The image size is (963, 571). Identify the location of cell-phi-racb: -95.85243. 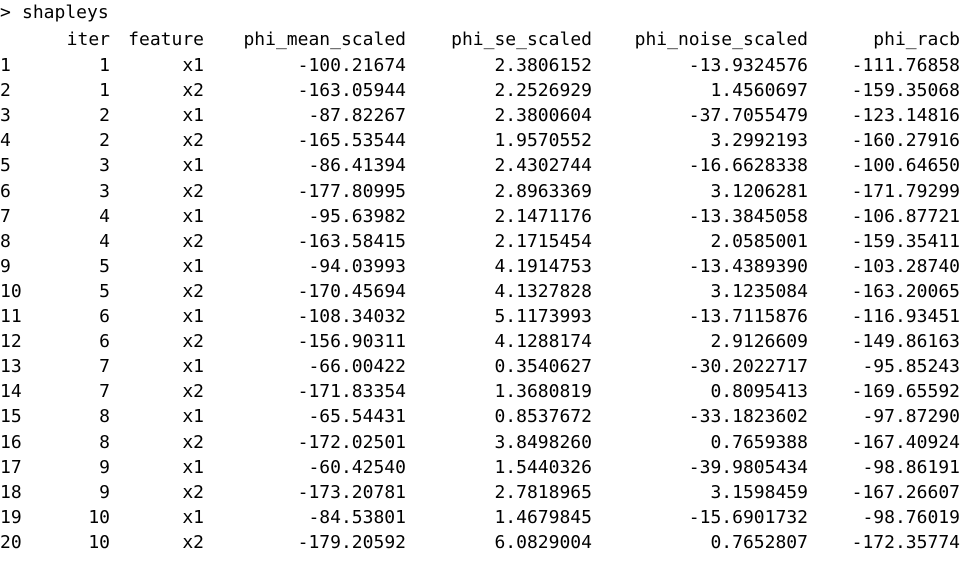
(911, 367).